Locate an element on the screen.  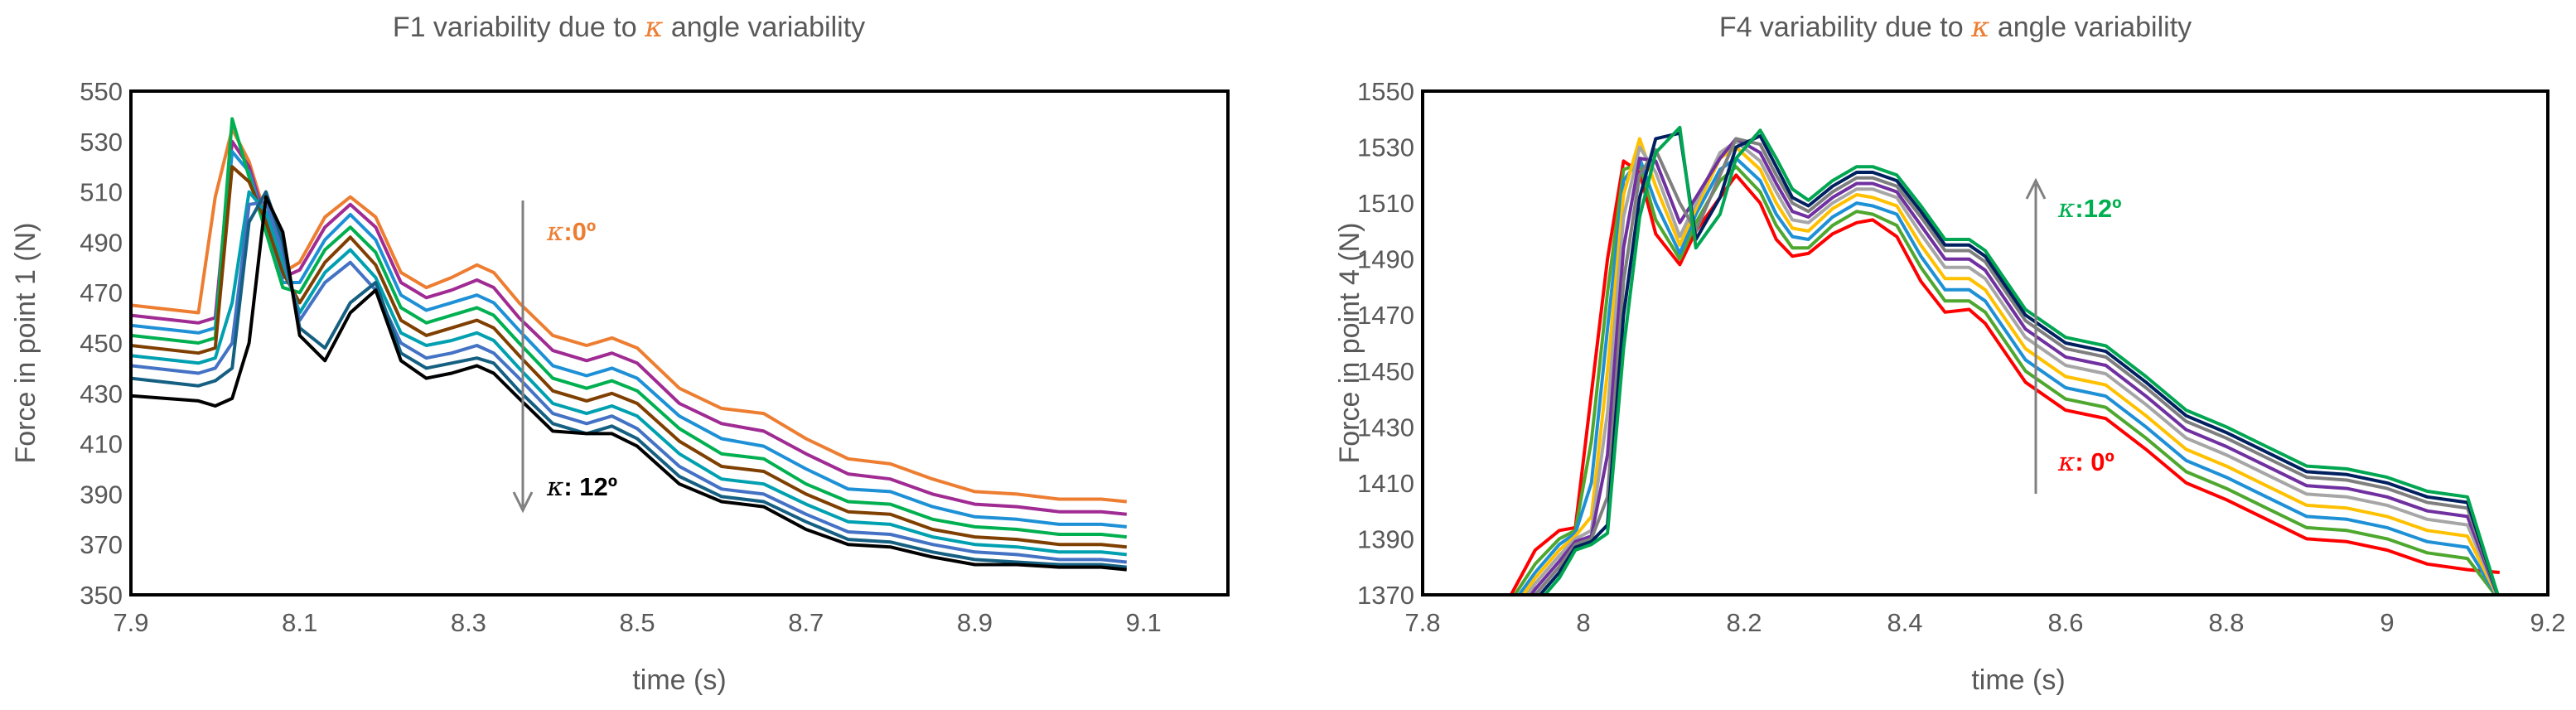
x-tick-label: 7.9 is located at coordinates (130, 622).